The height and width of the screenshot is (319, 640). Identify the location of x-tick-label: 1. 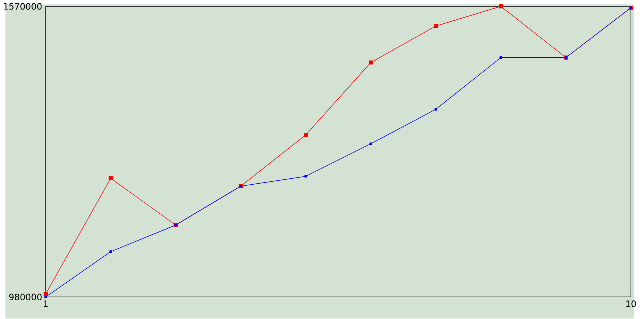
(46, 304).